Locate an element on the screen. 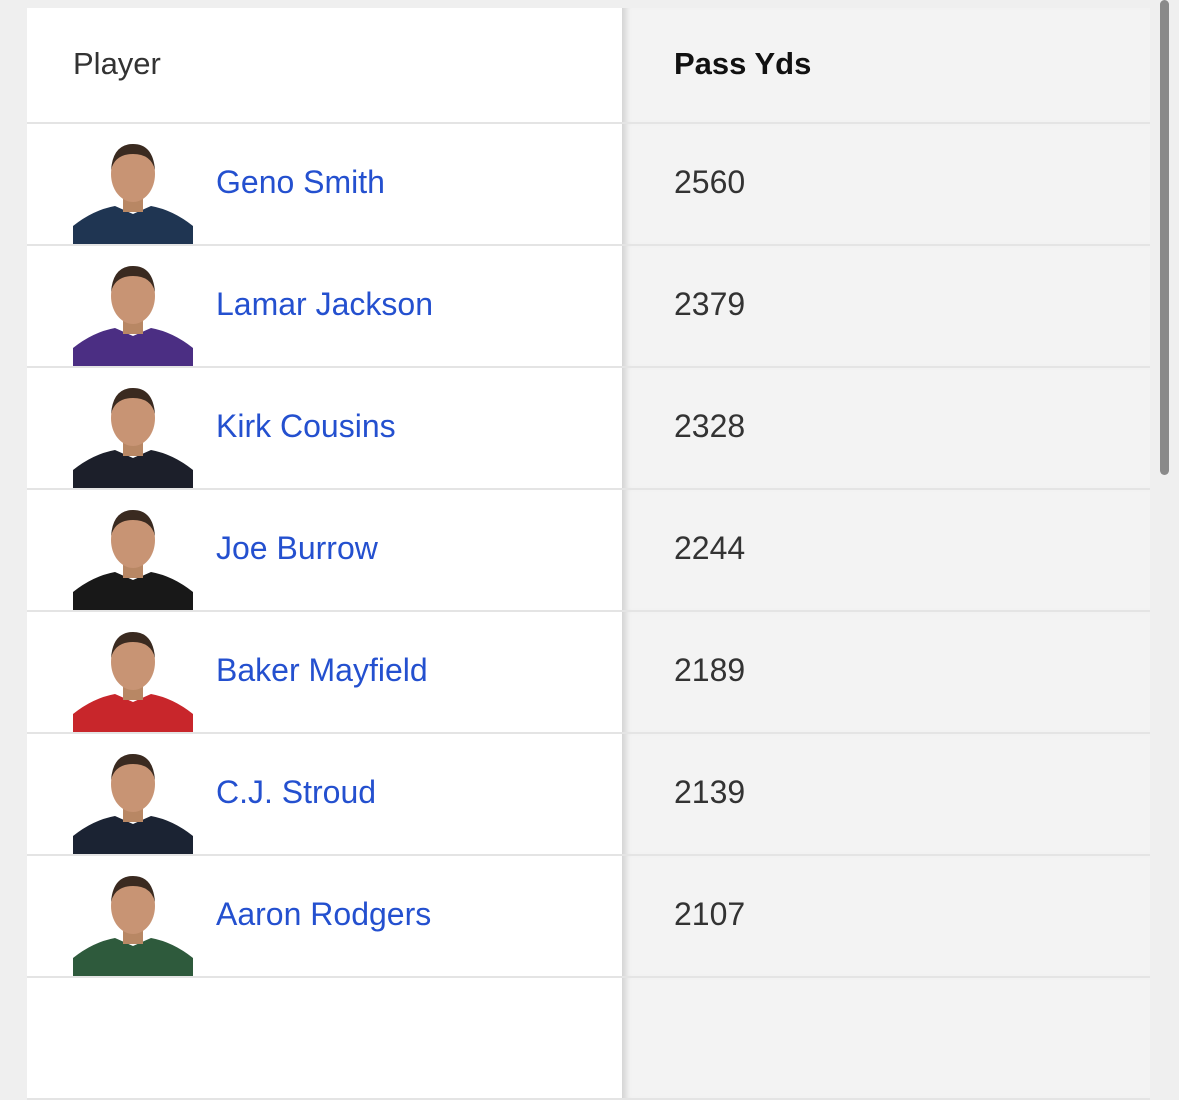  stat-cell: 2189 is located at coordinates (886, 673).